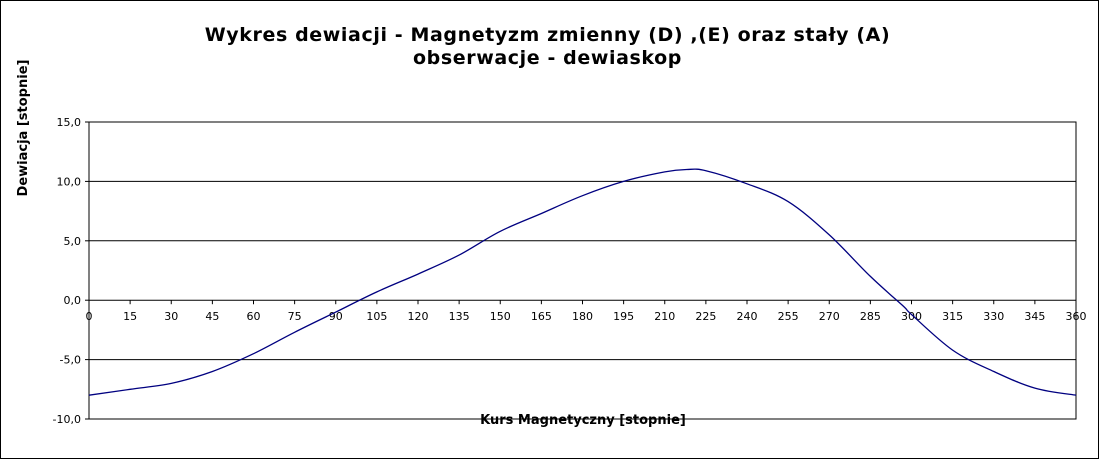 The image size is (1100, 460). What do you see at coordinates (583, 420) in the screenshot?
I see `x-axis-label: Kurs Magnetyczny [stopnie]` at bounding box center [583, 420].